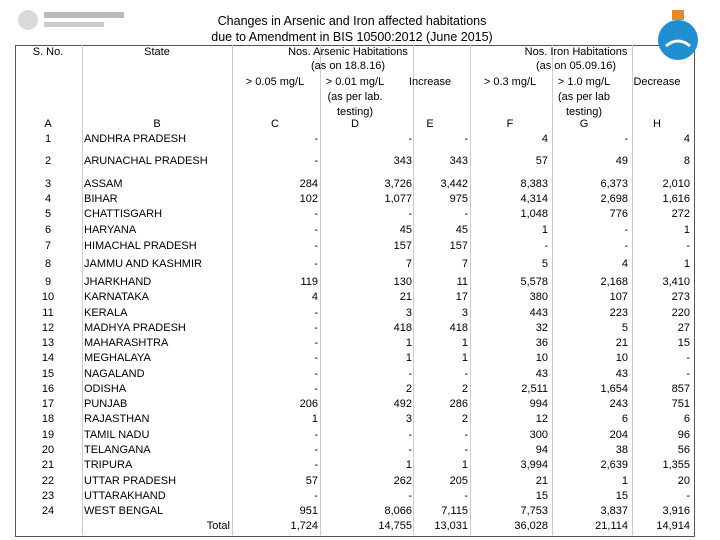  I want to click on column-letter: G, so click(584, 124).